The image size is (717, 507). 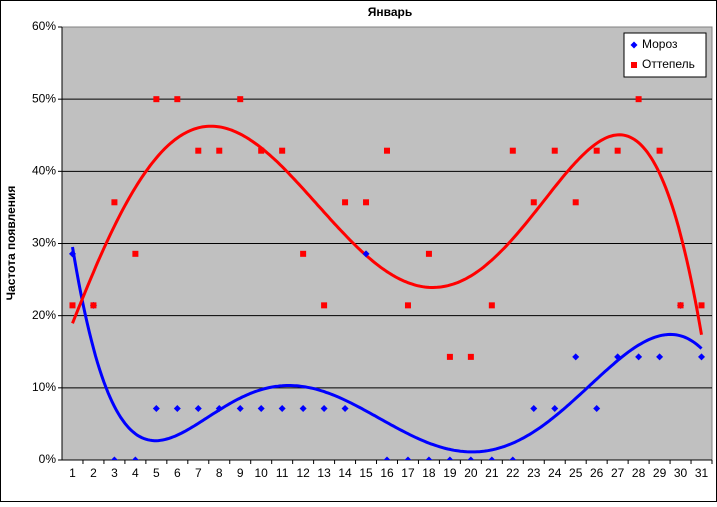 I want to click on x-tick-label: 15, so click(x=366, y=473).